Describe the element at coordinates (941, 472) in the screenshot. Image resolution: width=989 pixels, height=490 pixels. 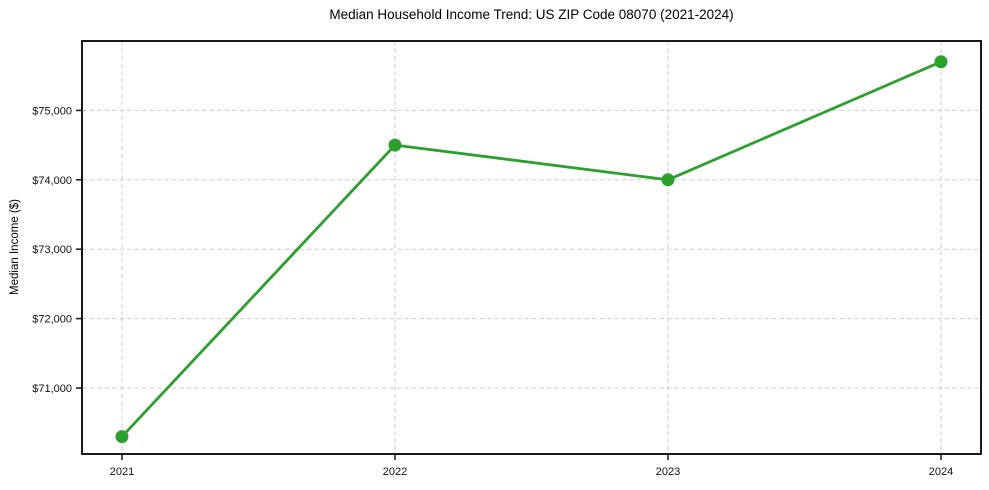
I see `x-tick-label: 2024` at that location.